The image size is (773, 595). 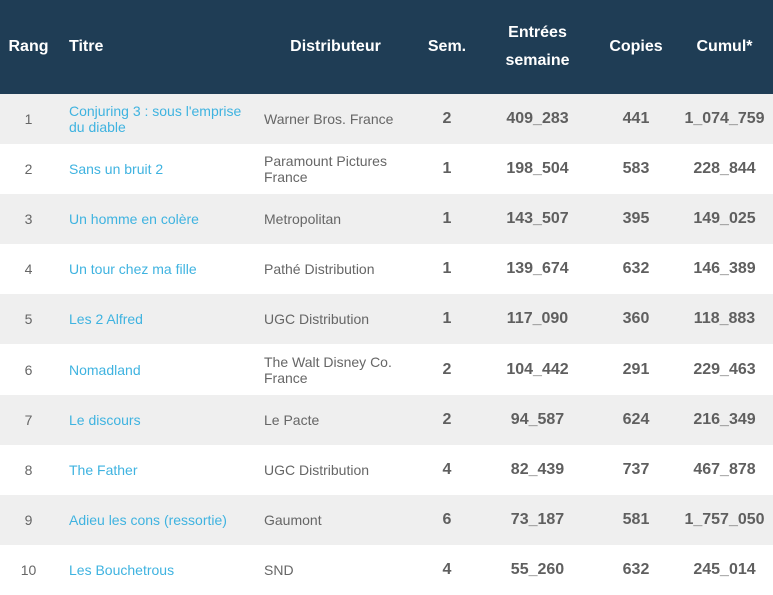 I want to click on header-sem: Sem., so click(x=447, y=46).